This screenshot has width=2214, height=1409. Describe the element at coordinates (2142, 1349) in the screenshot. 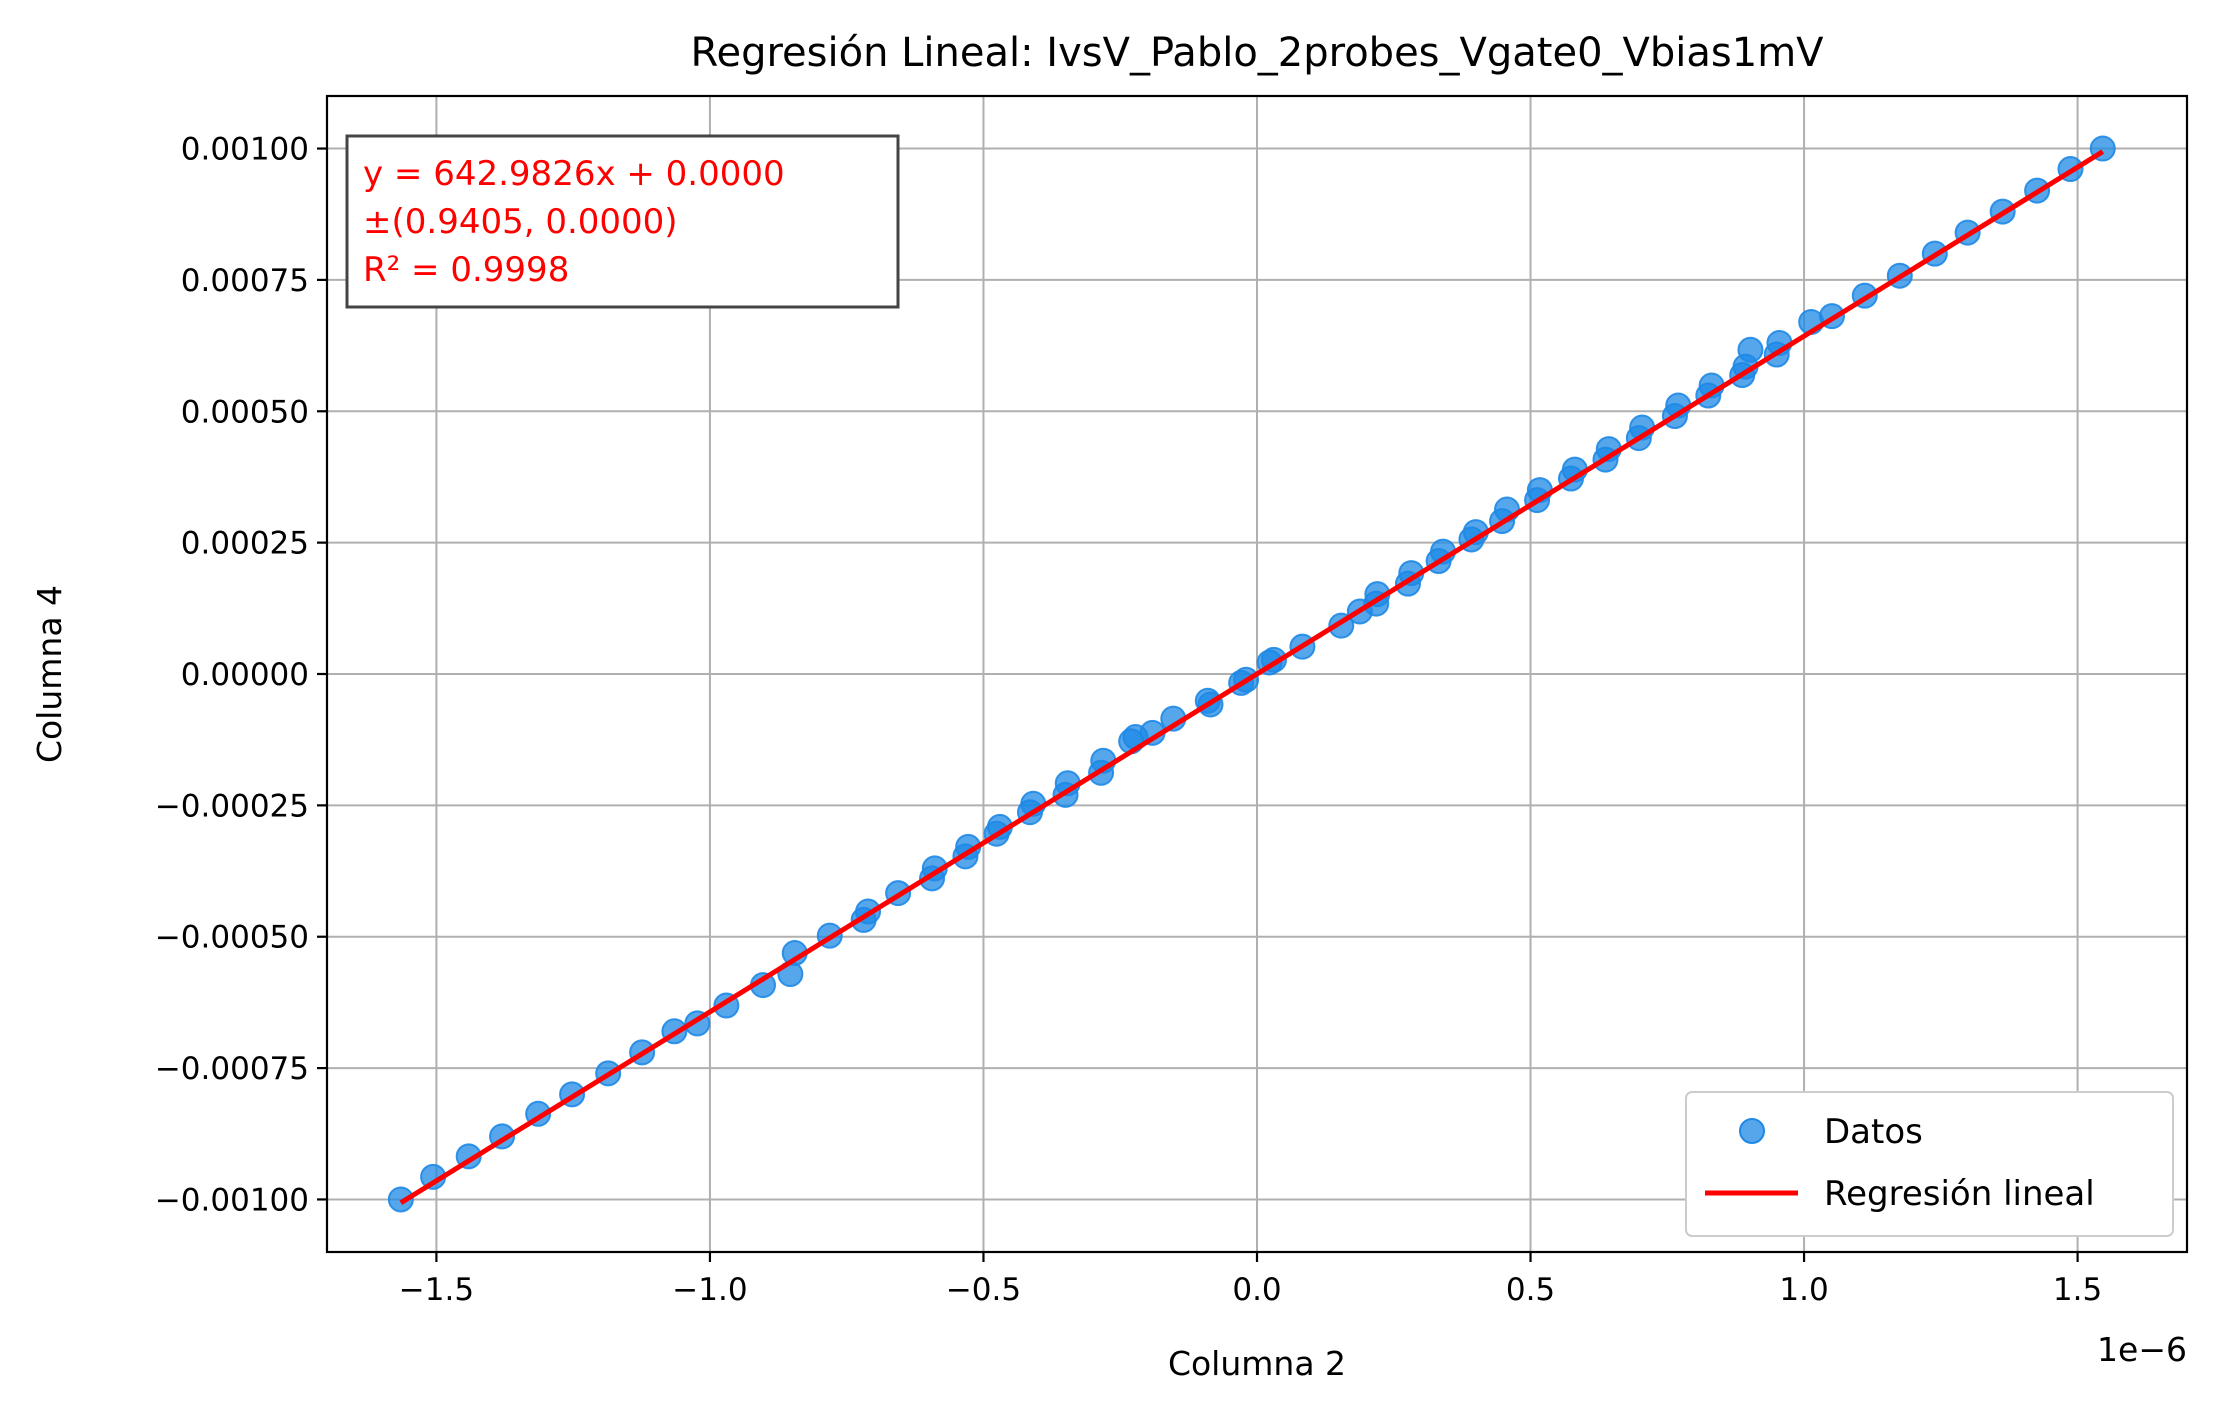

I see `x-axis-offset-label: 1e−6` at that location.